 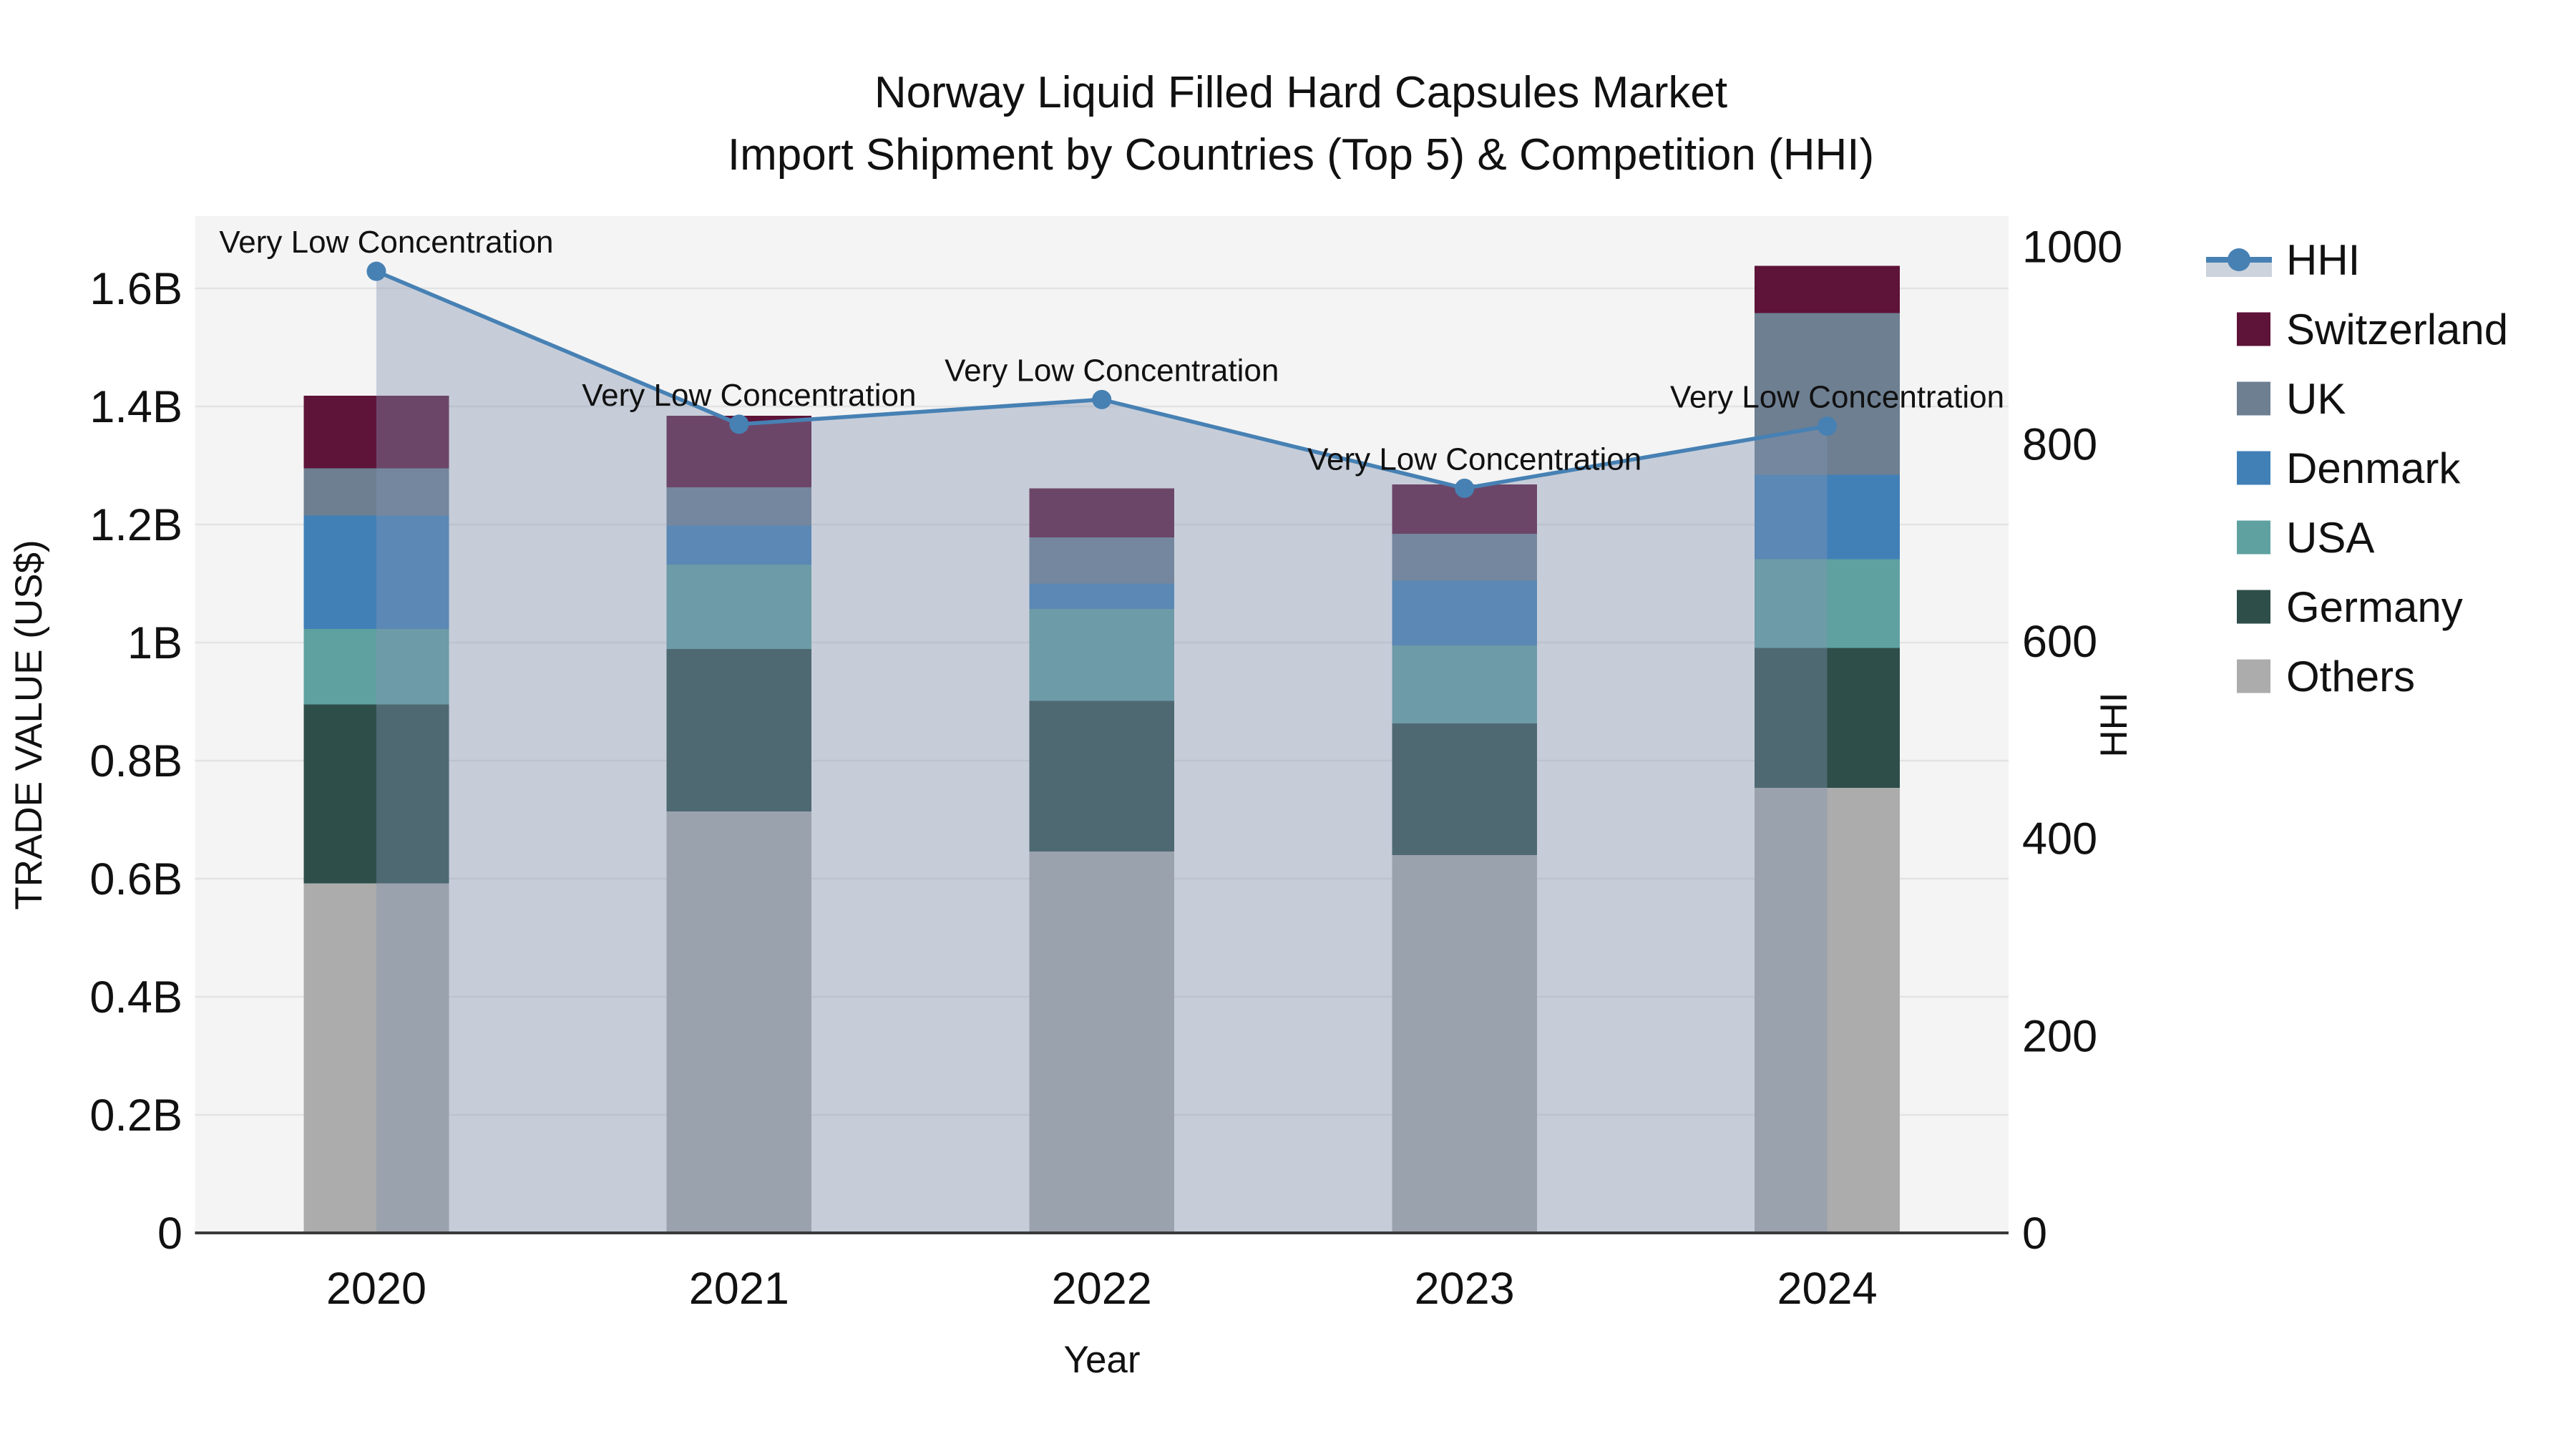 I want to click on legend-item-others: Others, so click(x=2326, y=677).